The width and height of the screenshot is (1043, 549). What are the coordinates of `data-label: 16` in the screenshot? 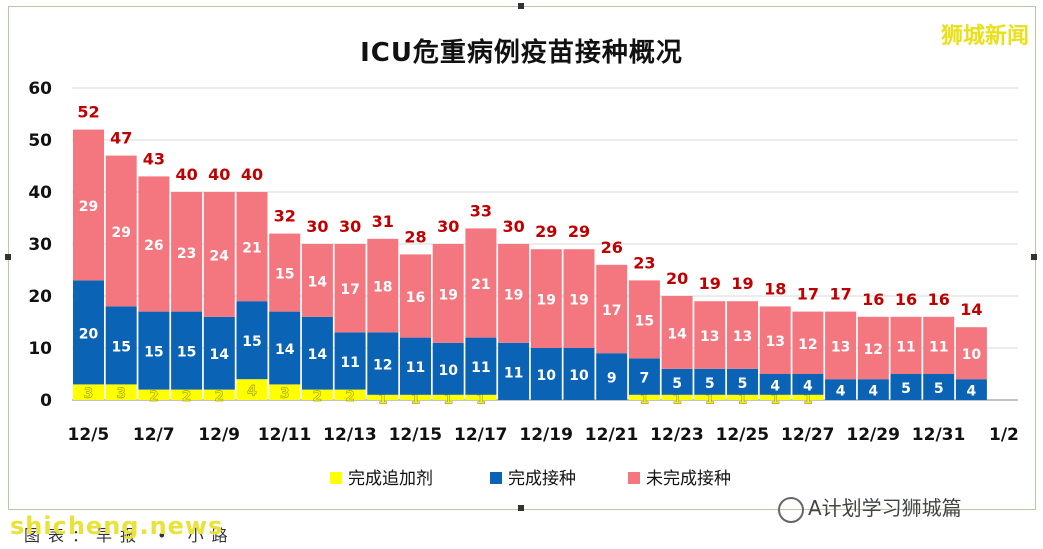 It's located at (415, 298).